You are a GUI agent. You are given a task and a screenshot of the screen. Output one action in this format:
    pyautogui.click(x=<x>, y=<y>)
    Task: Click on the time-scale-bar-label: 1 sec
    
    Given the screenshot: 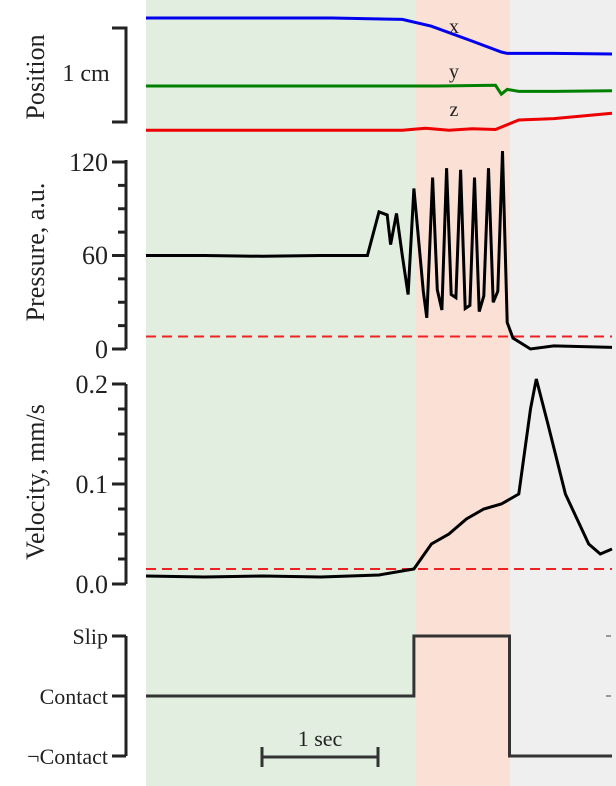 What is the action you would take?
    pyautogui.click(x=320, y=738)
    